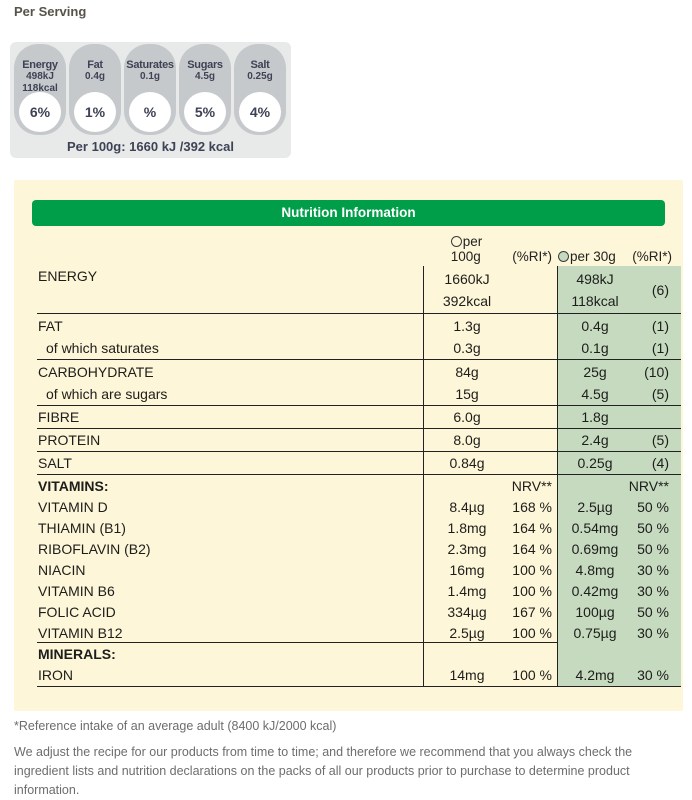 The height and width of the screenshot is (800, 692). What do you see at coordinates (50, 325) in the screenshot?
I see `cell-label: FAT` at bounding box center [50, 325].